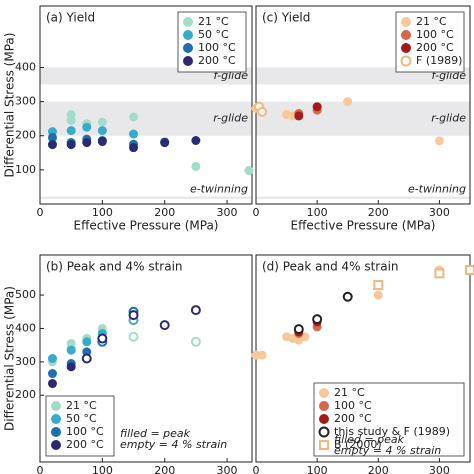 The width and height of the screenshot is (474, 474). What do you see at coordinates (286, 18) in the screenshot?
I see `panel-title: (c) Yield` at bounding box center [286, 18].